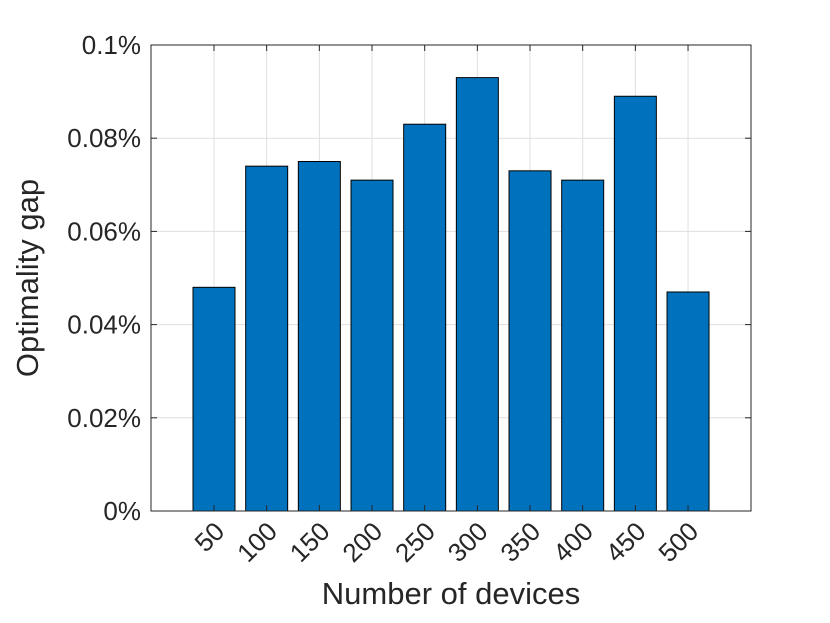 This screenshot has height=623, width=830. What do you see at coordinates (626, 542) in the screenshot?
I see `x-tick-label: 450` at bounding box center [626, 542].